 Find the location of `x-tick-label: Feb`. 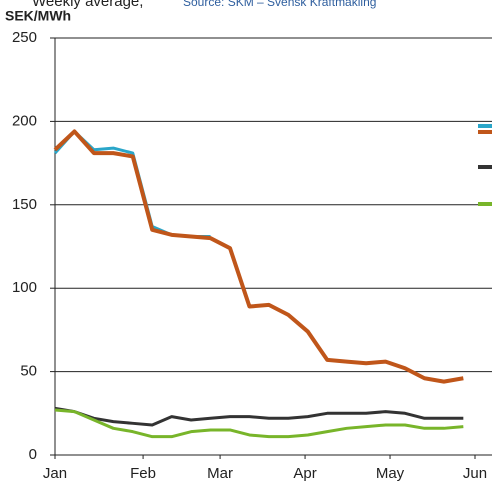

x-tick-label: Feb is located at coordinates (143, 473).